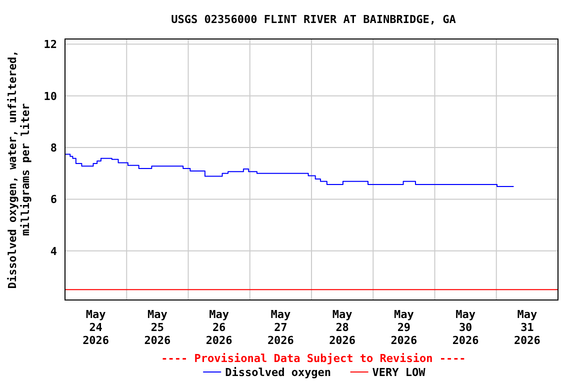 This screenshot has width=576, height=384. What do you see at coordinates (54, 199) in the screenshot?
I see `y-tick-label: 6` at bounding box center [54, 199].